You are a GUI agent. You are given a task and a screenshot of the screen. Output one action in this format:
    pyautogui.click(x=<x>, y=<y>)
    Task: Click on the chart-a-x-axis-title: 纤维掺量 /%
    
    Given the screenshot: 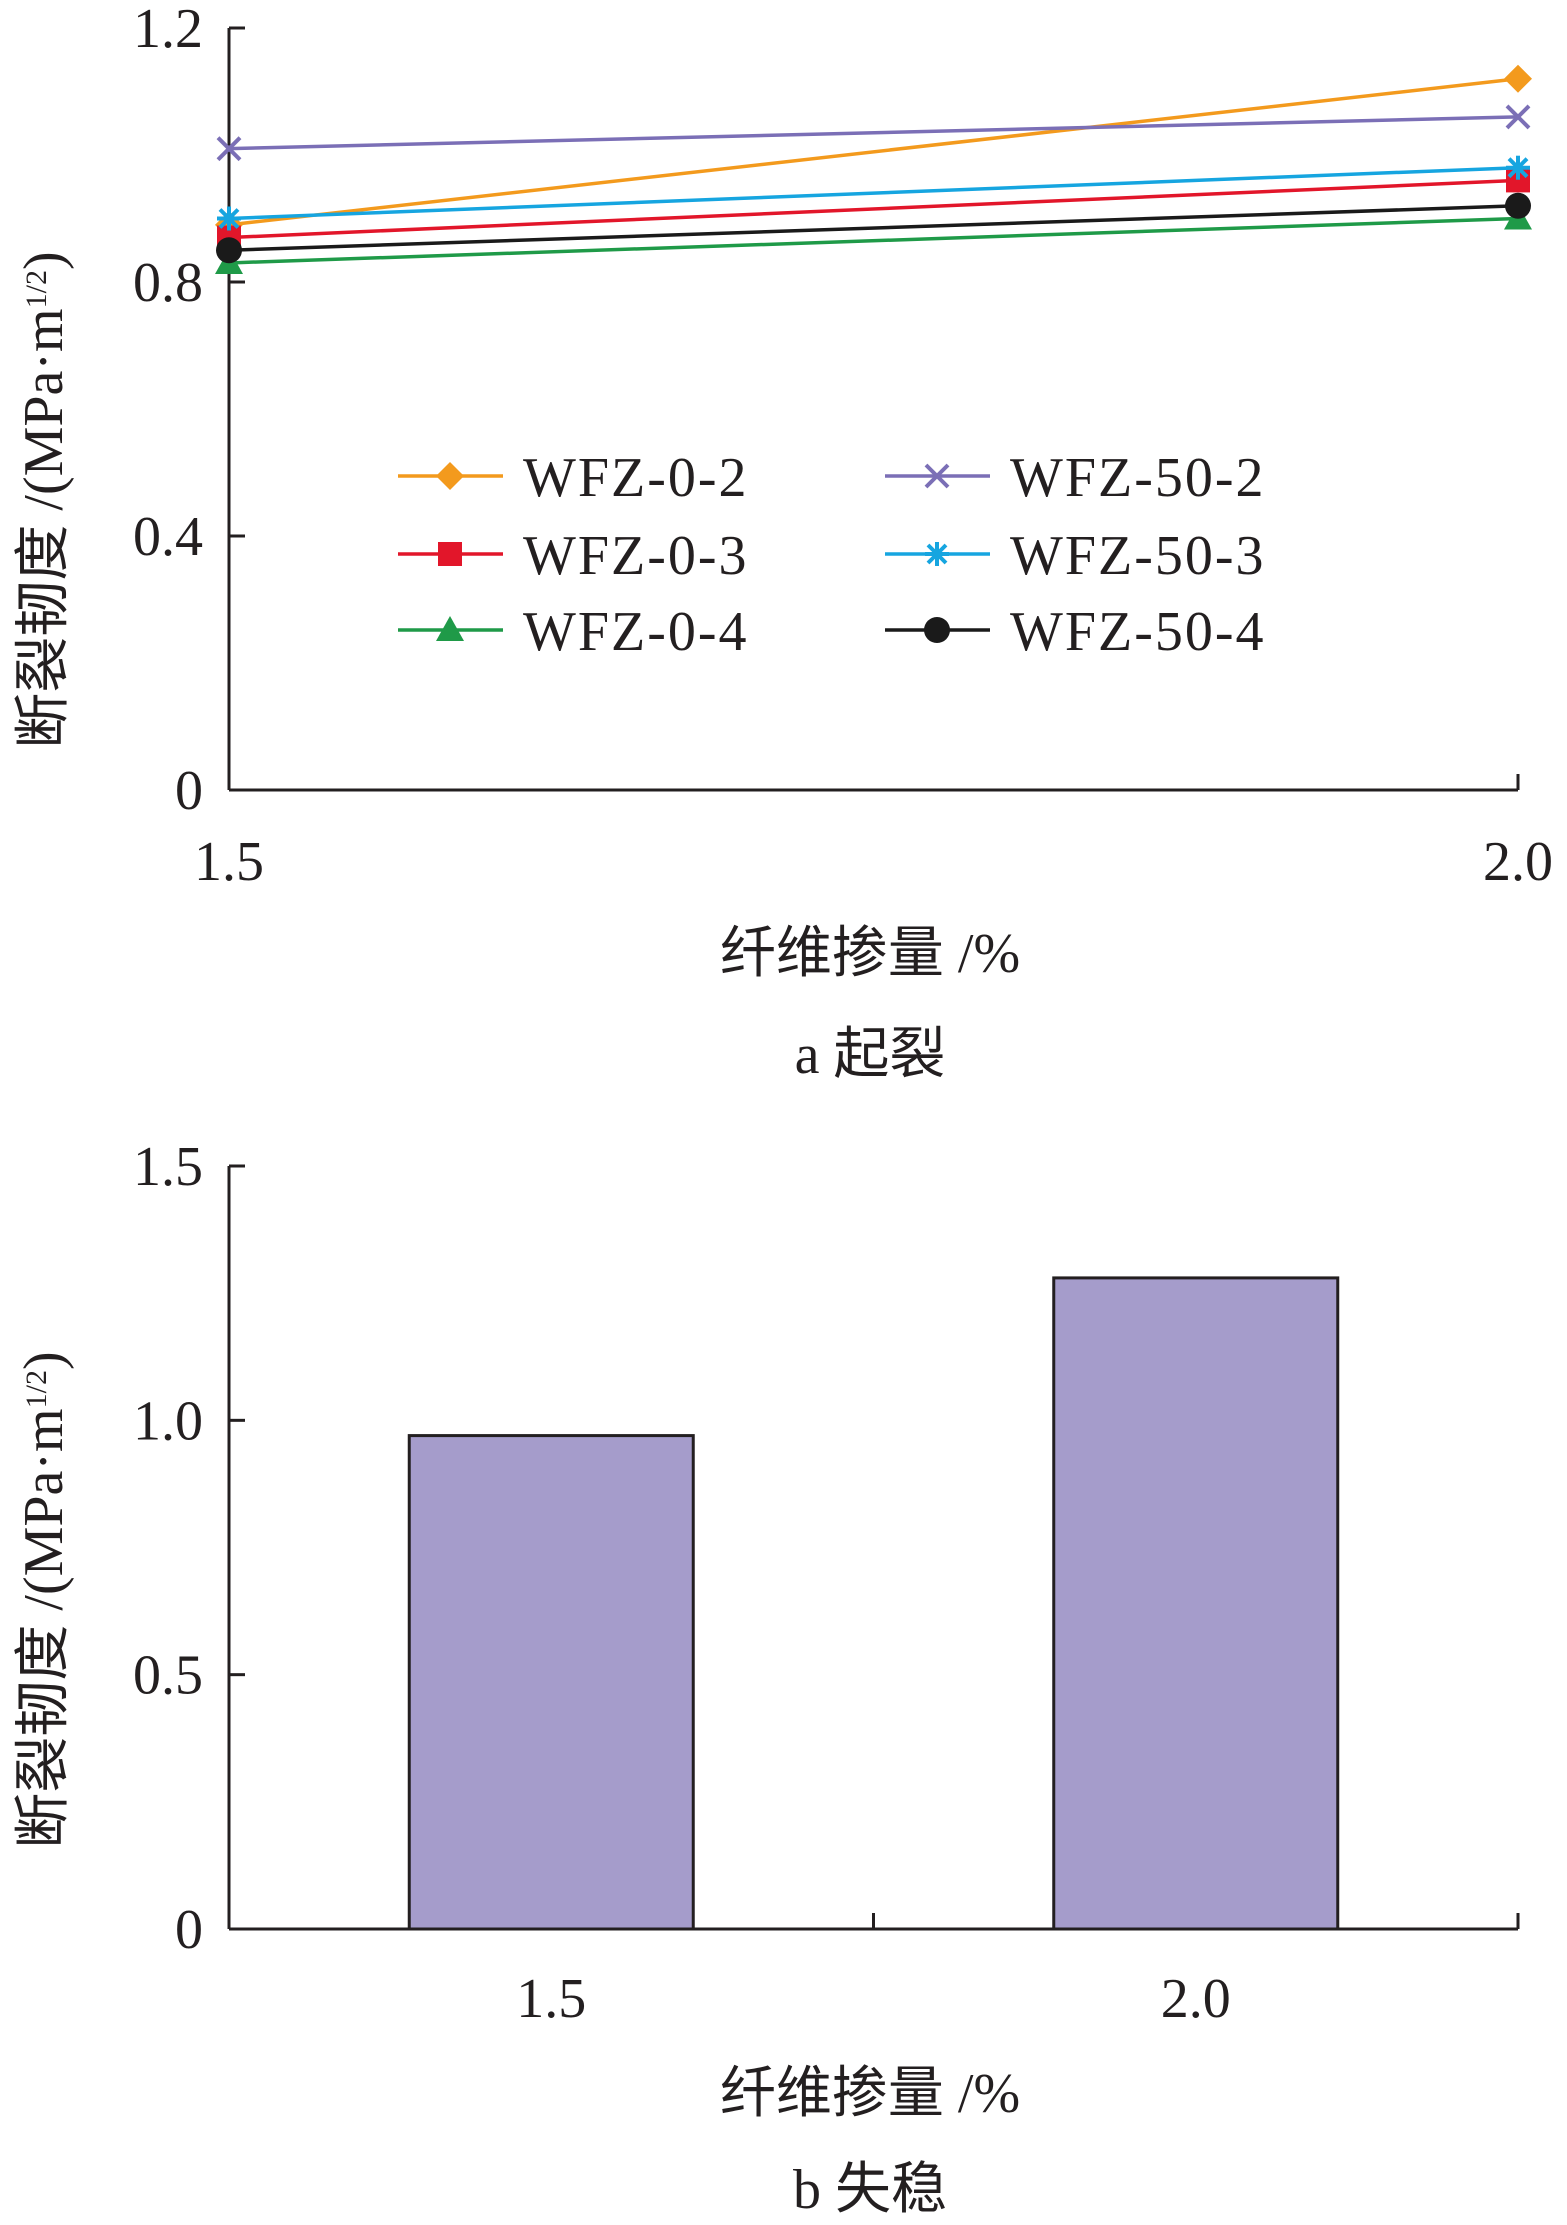 What is the action you would take?
    pyautogui.click(x=870, y=954)
    